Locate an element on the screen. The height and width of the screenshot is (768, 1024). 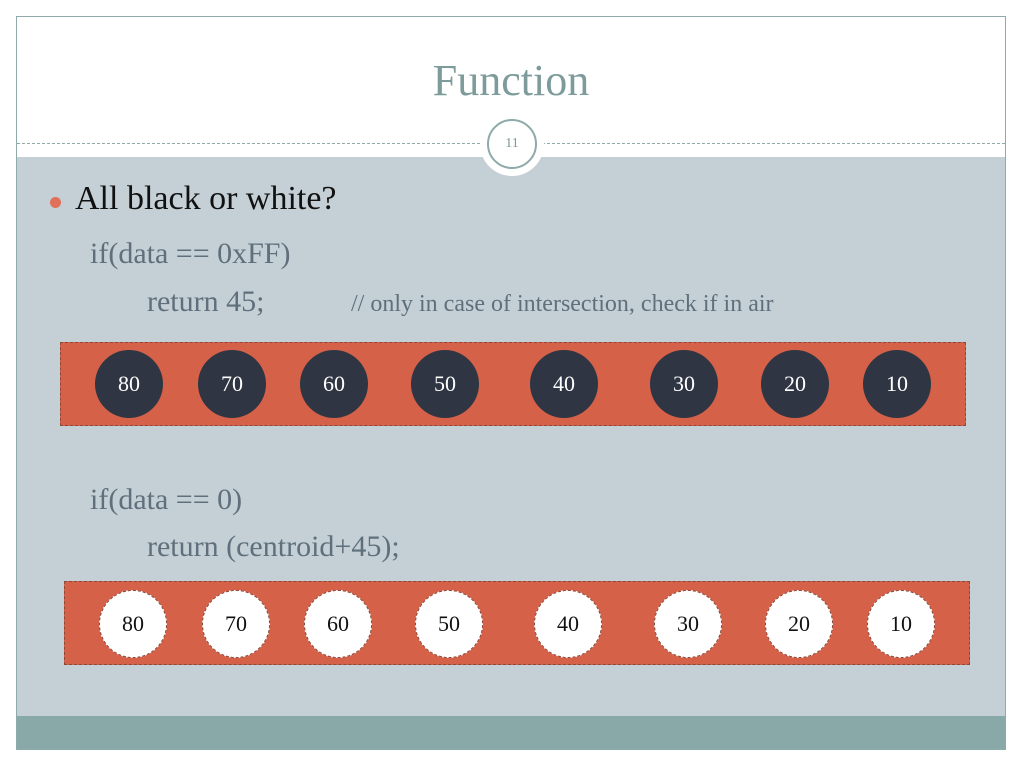
sensor-pixel-light: 50 is located at coordinates (449, 624).